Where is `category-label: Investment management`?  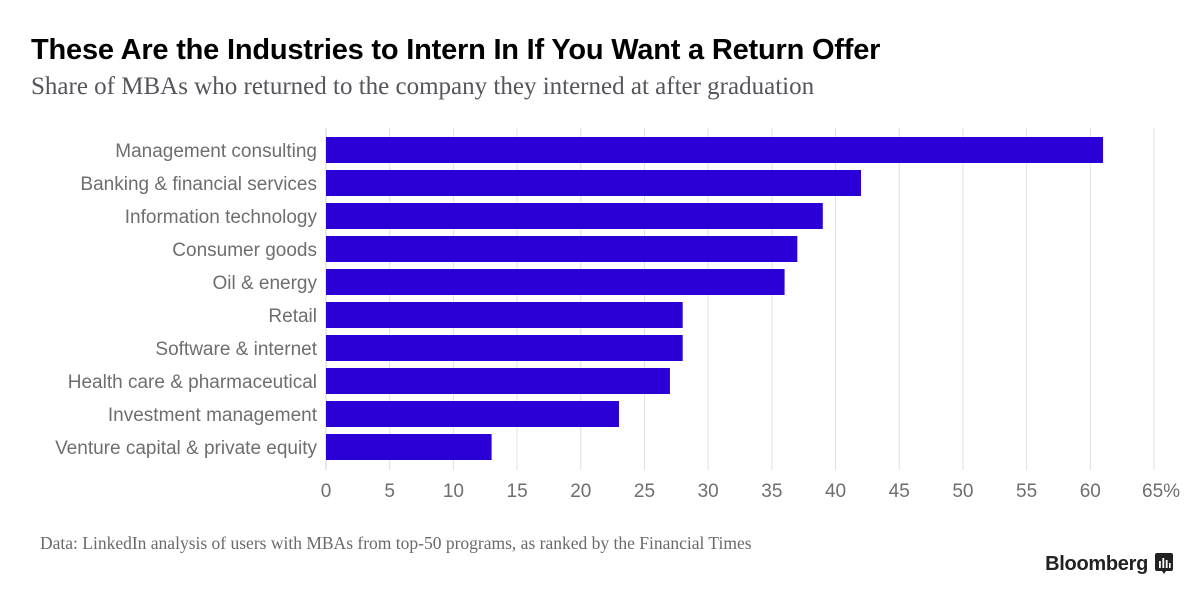 category-label: Investment management is located at coordinates (213, 415).